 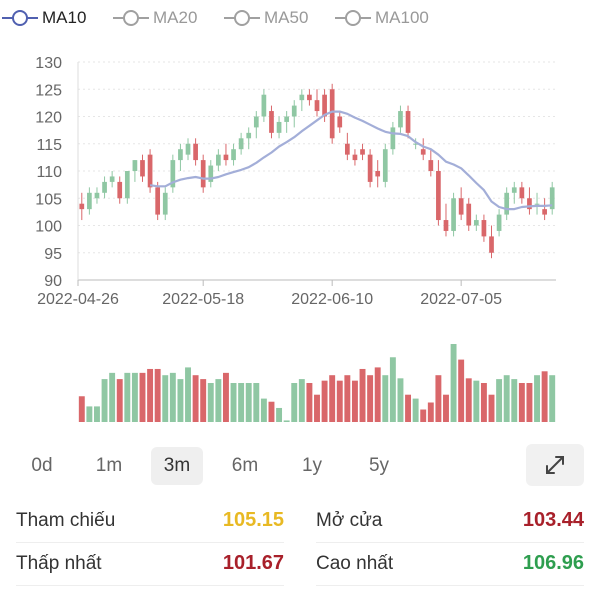 I want to click on stat-reference: Tham chiếu 105.15, so click(x=150, y=521).